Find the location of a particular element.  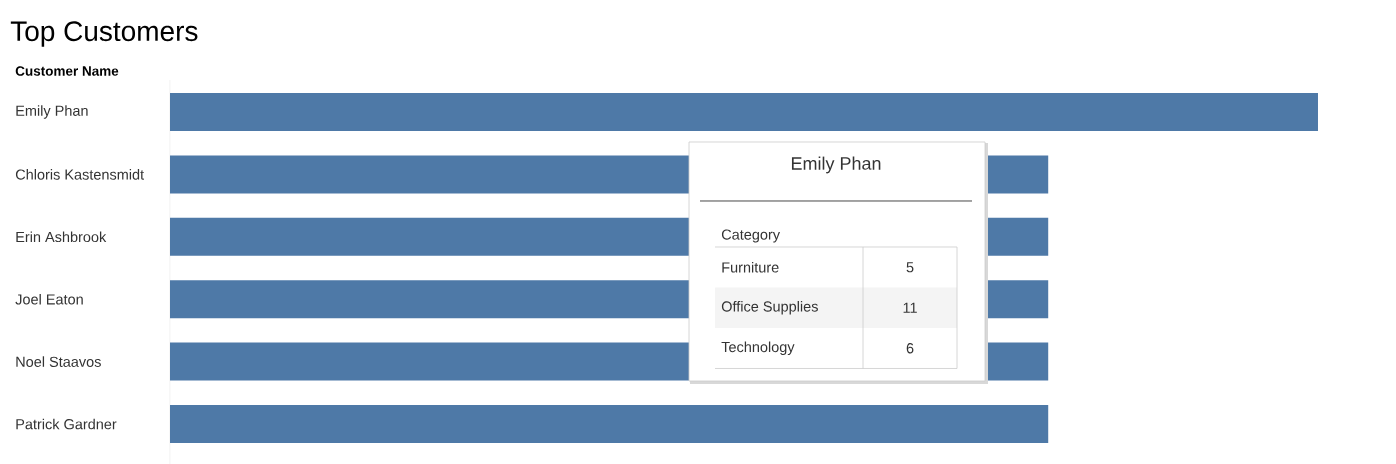

annotation: Emily Phan is located at coordinates (836, 165).